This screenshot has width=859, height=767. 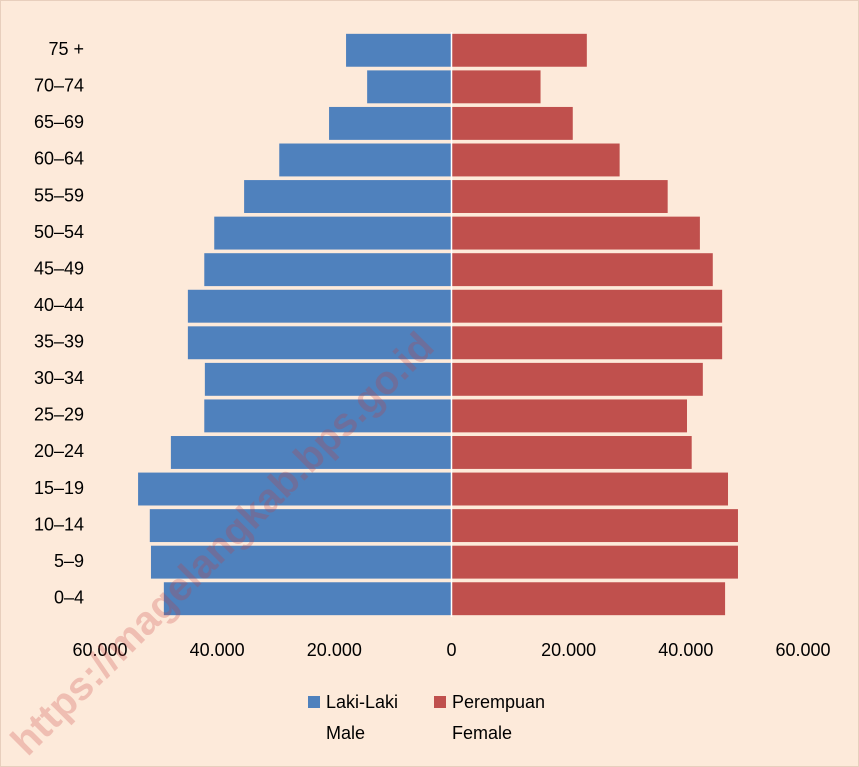 I want to click on category-label: 60–64, so click(x=59, y=159).